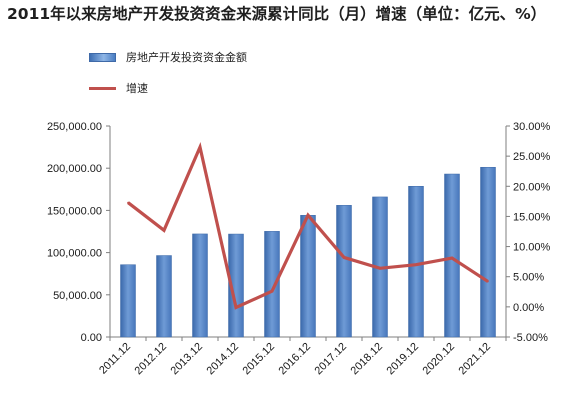 The height and width of the screenshot is (400, 588). Describe the element at coordinates (128, 202) in the screenshot. I see `growth-point-2011.12` at that location.